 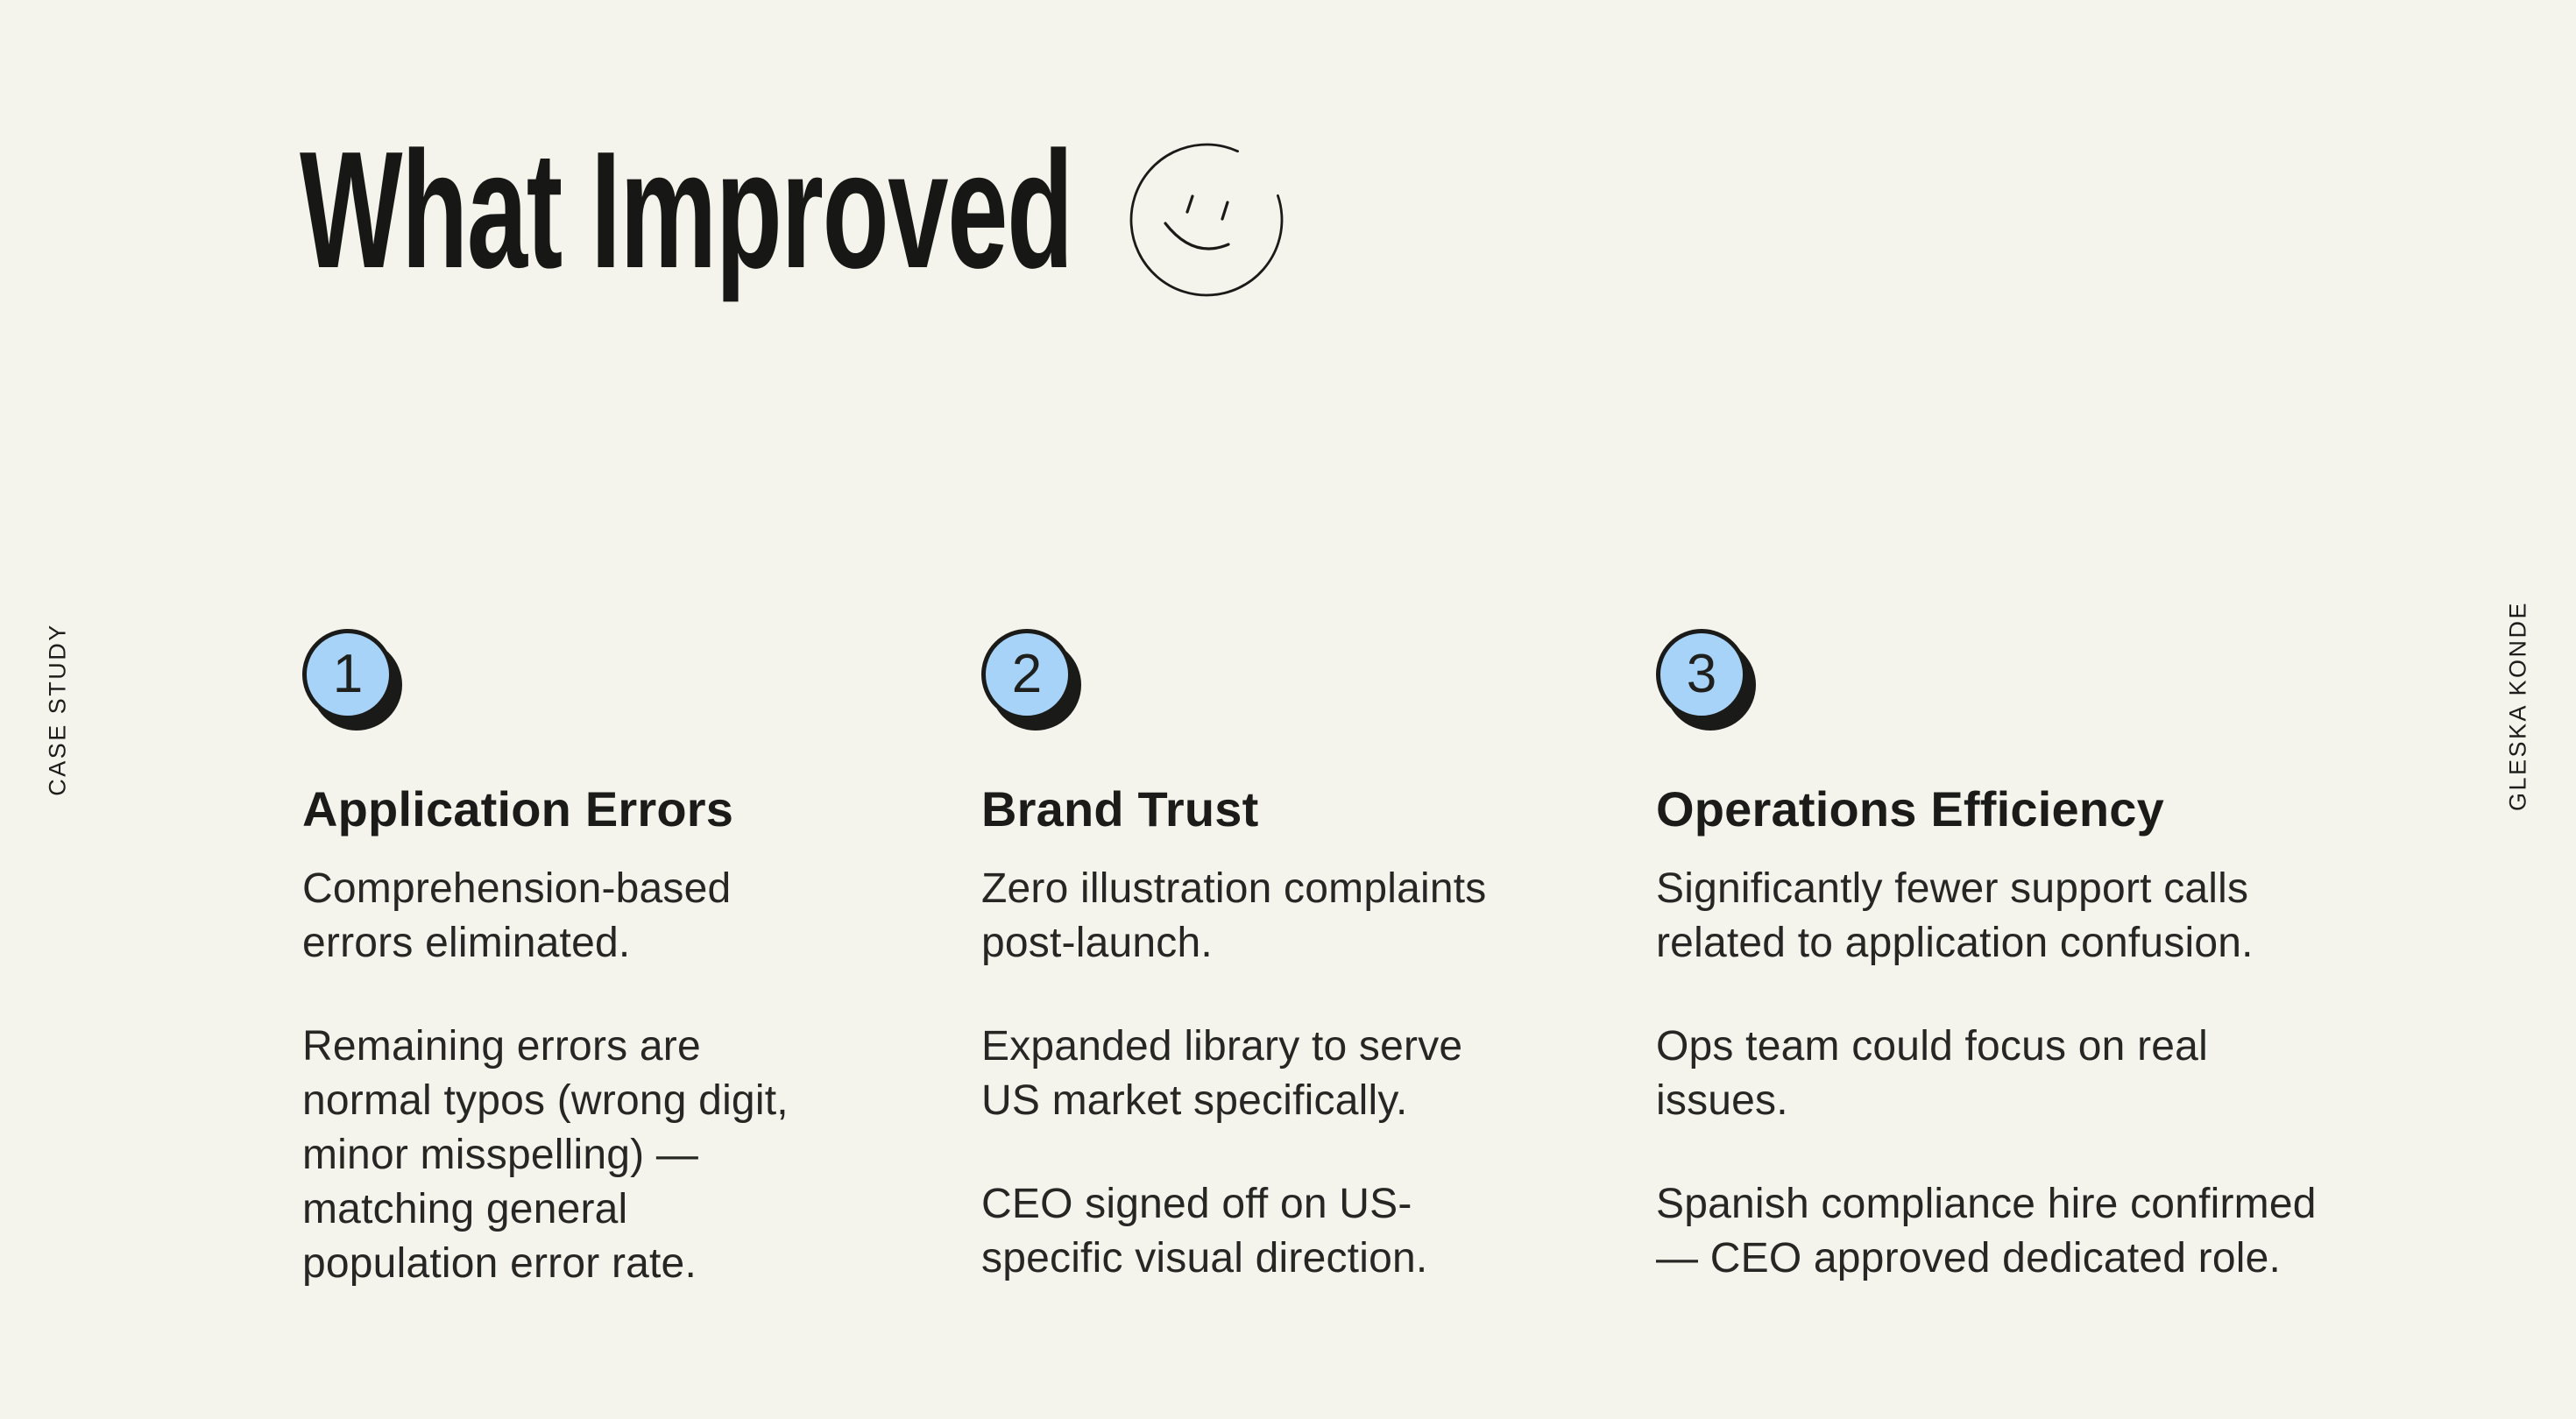 I want to click on side-label-author: GLESKA KONDE, so click(x=2518, y=706).